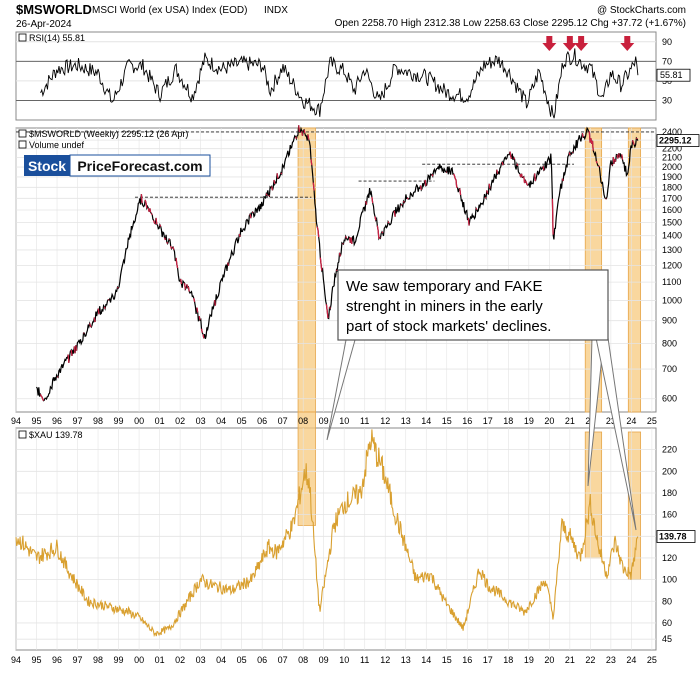 The image size is (700, 675). What do you see at coordinates (508, 421) in the screenshot?
I see `price-x-tick-label: 18` at bounding box center [508, 421].